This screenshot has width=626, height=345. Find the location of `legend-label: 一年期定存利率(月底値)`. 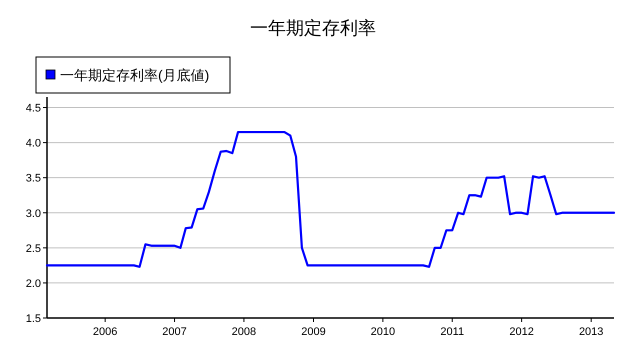

legend-label: 一年期定存利率(月底値) is located at coordinates (135, 75).